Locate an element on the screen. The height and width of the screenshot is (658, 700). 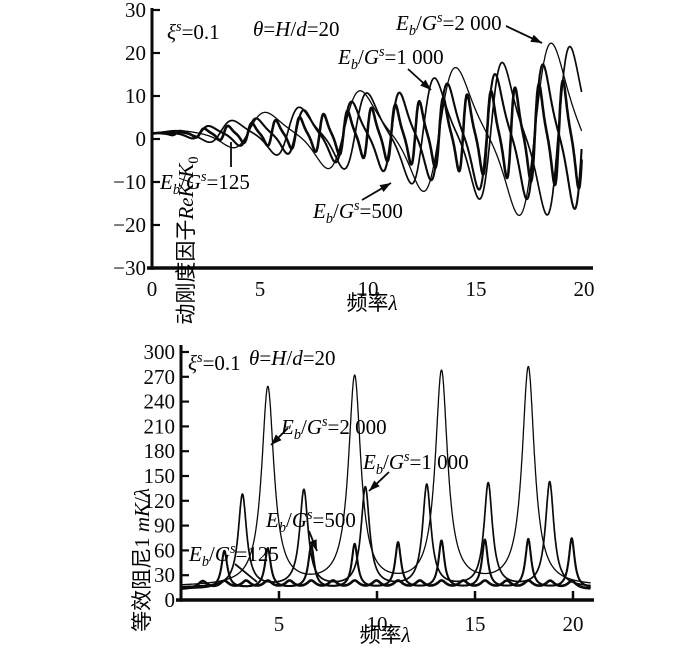
bottom-chart-ylabel: 等效阻尼1 mK/λ is located at coordinates (141, 560).